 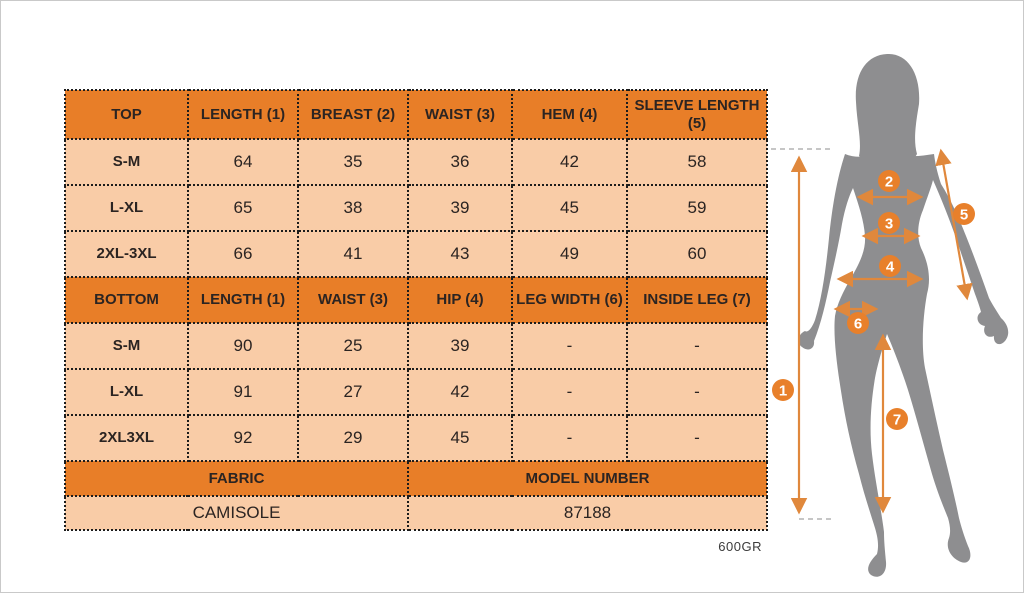 What do you see at coordinates (569, 300) in the screenshot?
I see `header-cell: LEG WIDTH (6)` at bounding box center [569, 300].